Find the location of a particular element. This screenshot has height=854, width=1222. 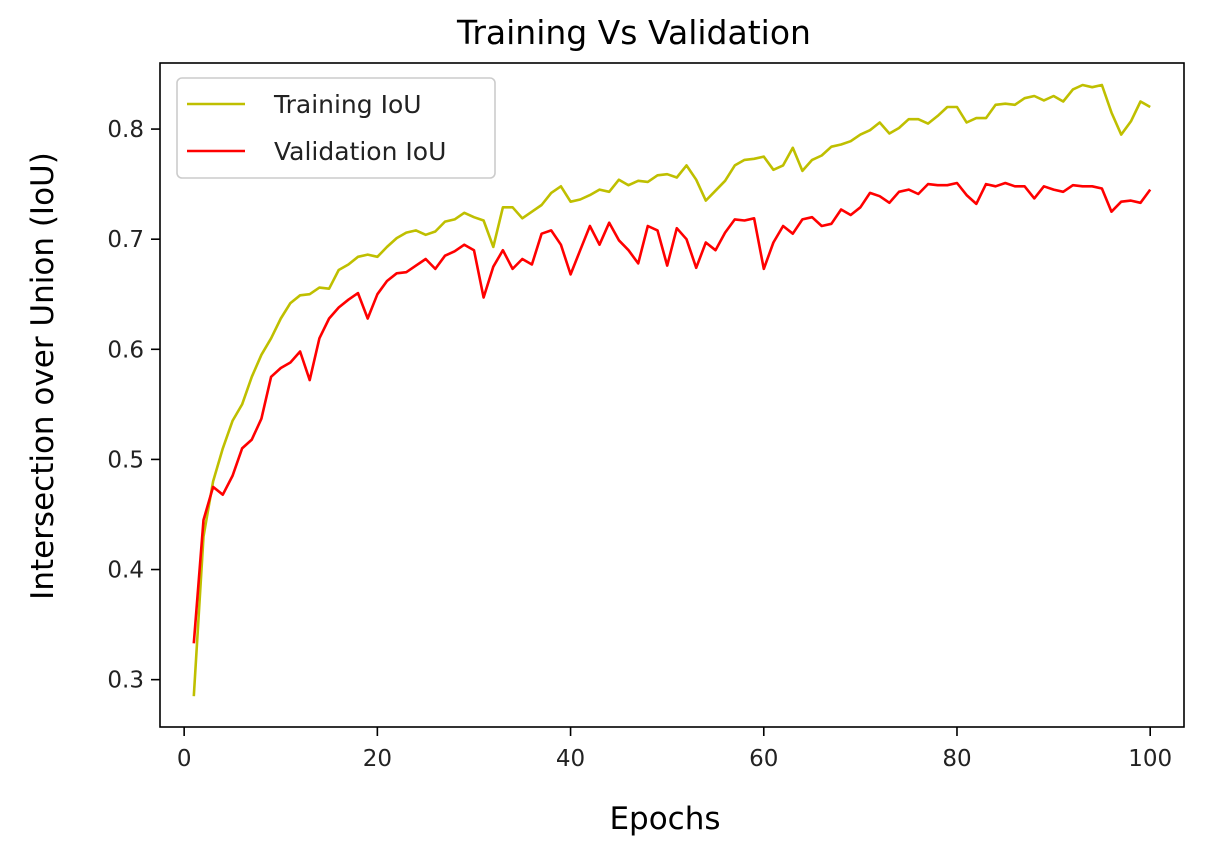

y-tick-label: 0.5 is located at coordinates (125, 460).